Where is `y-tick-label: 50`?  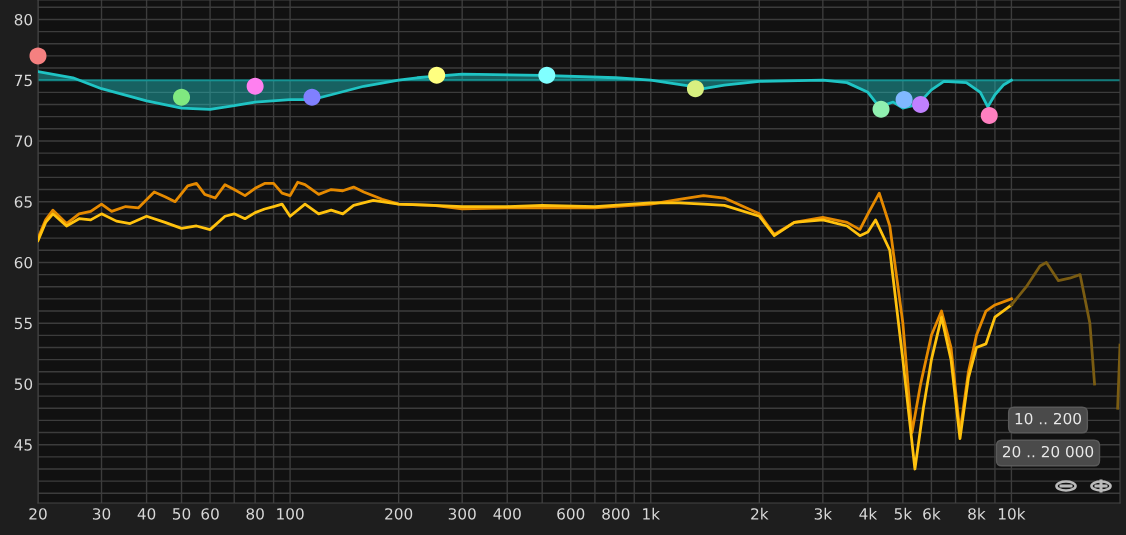
y-tick-label: 50 is located at coordinates (23, 384).